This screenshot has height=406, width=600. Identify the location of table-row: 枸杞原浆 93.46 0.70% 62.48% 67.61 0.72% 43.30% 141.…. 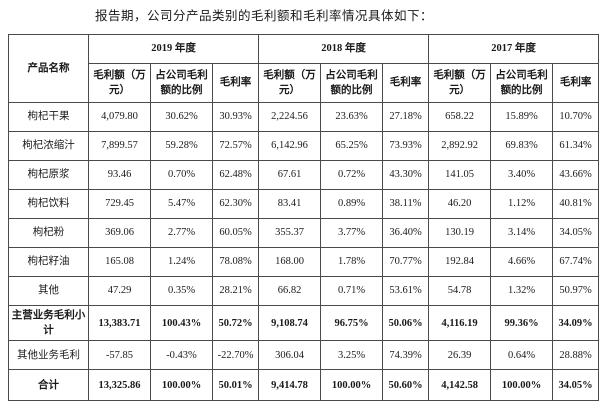
(304, 174).